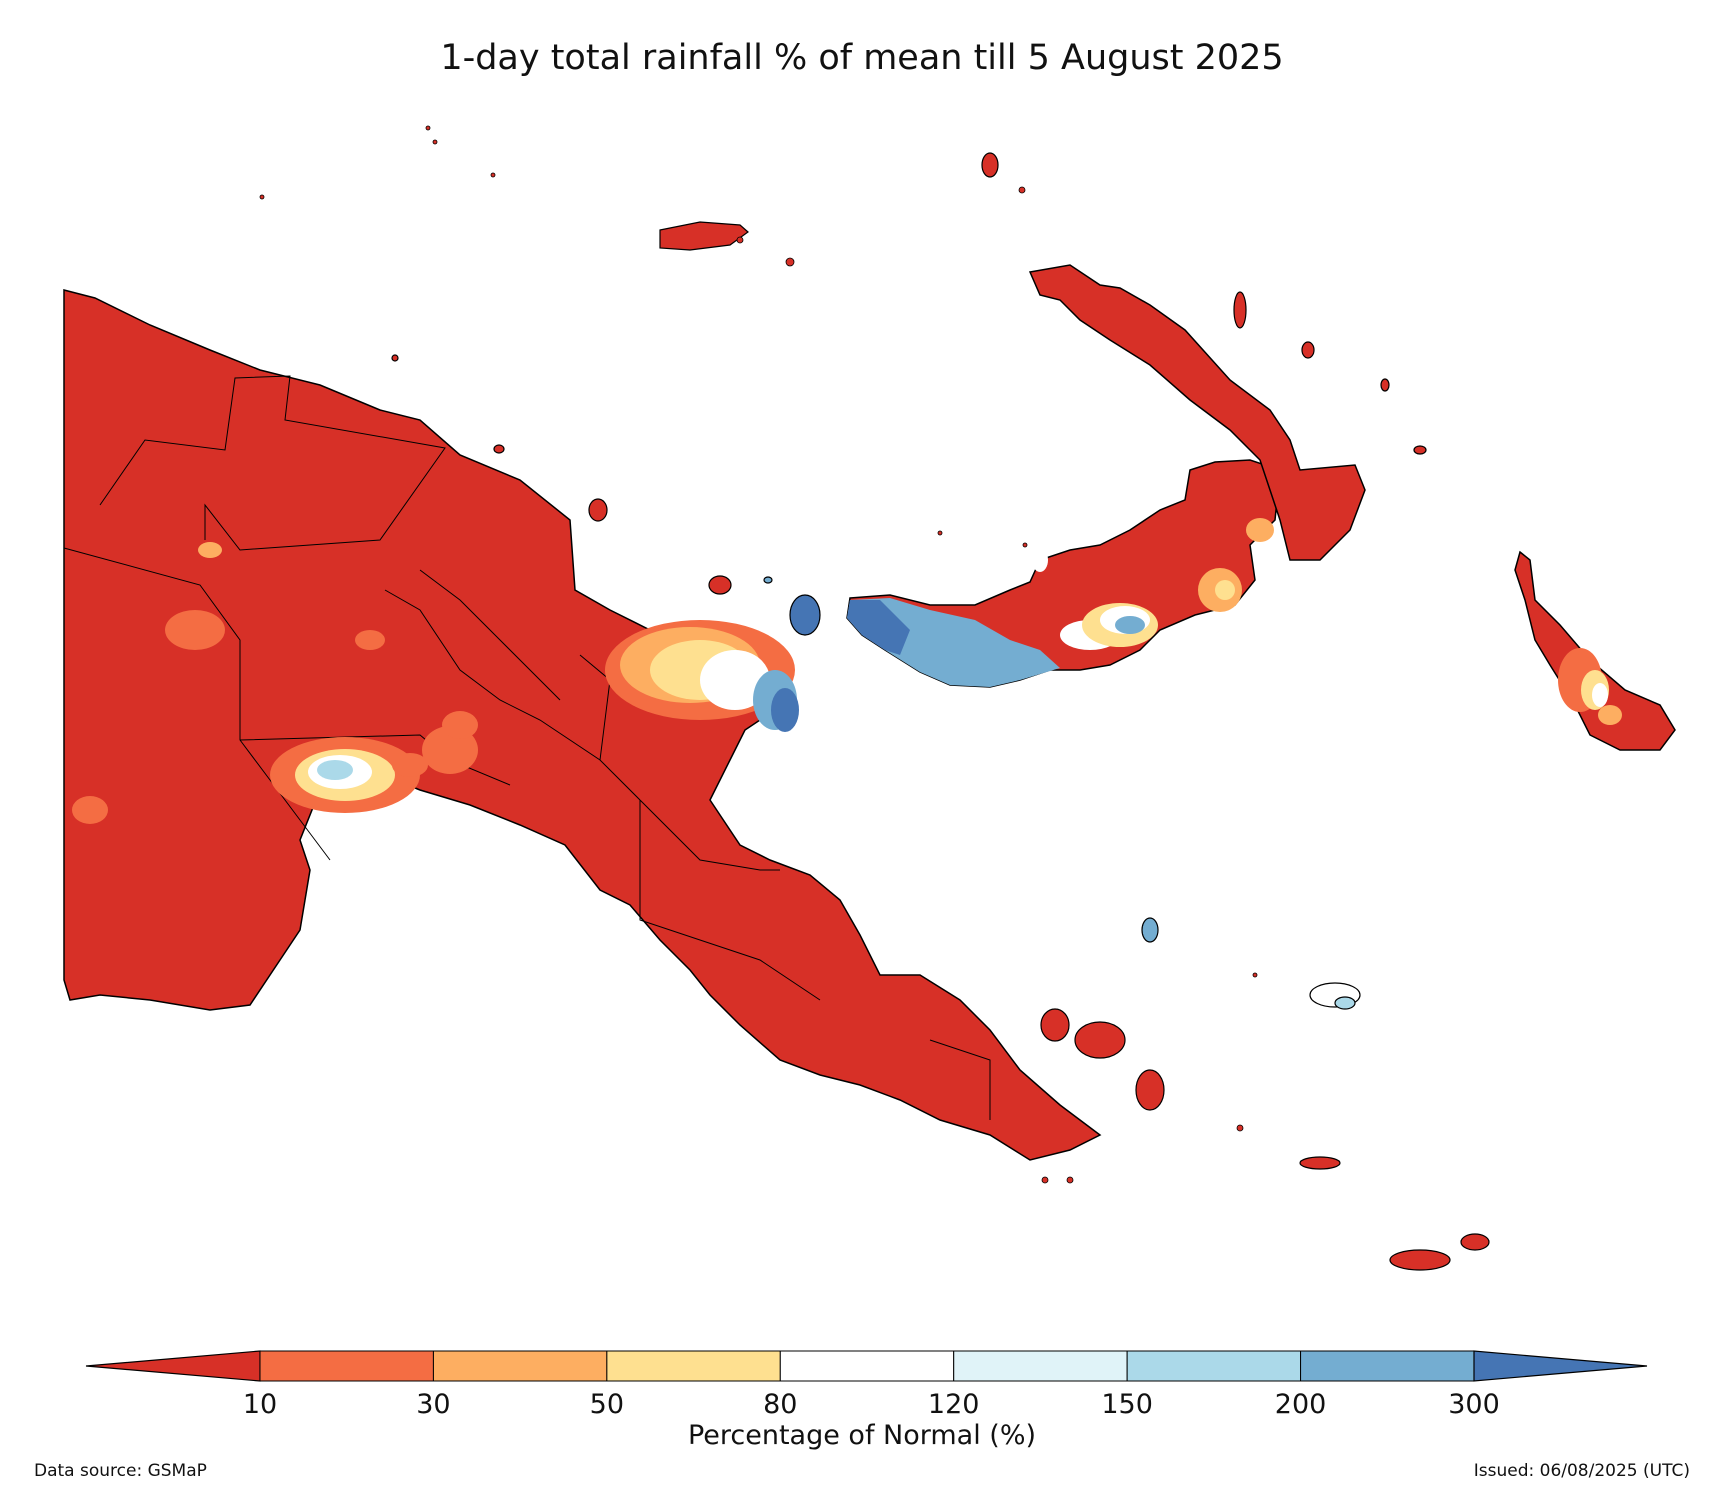 The image size is (1724, 1494). Describe the element at coordinates (1581, 1471) in the screenshot. I see `issued-date: Issued: 06/08/2025 (UTC)` at that location.